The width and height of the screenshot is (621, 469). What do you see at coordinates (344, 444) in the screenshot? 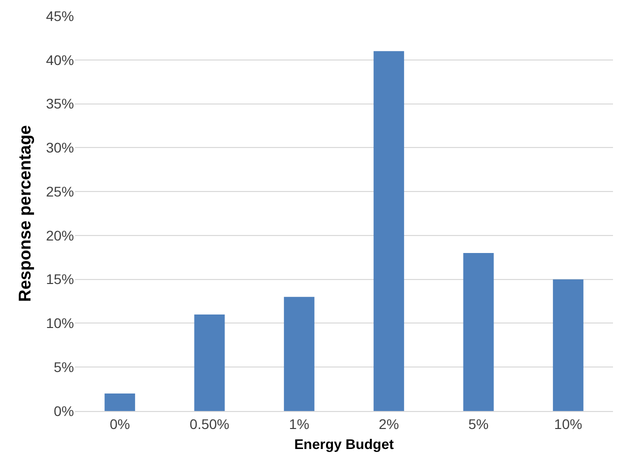
I see `x-axis-title: Energy Budget` at bounding box center [344, 444].